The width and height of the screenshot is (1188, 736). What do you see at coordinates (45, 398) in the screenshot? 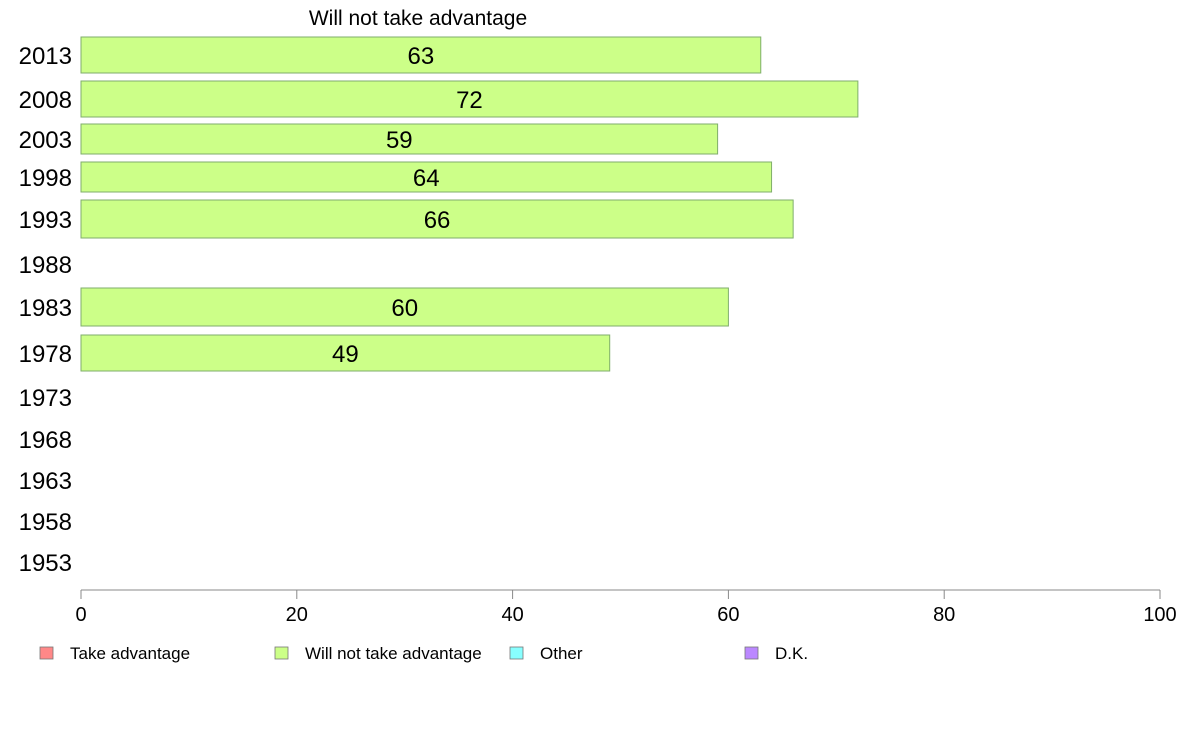
I see `category-label: 1973` at bounding box center [45, 398].